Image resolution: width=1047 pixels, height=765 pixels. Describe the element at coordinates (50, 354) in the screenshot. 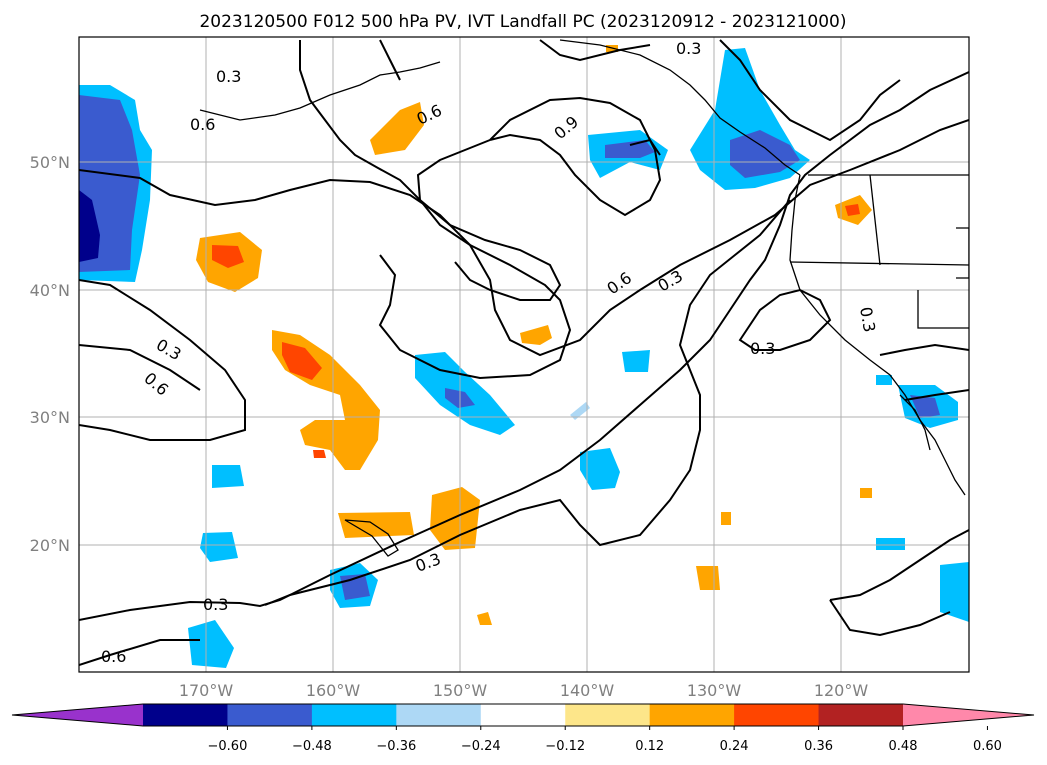

I see `latitude-labels: 50°N 40°N 30°N 20°N` at that location.